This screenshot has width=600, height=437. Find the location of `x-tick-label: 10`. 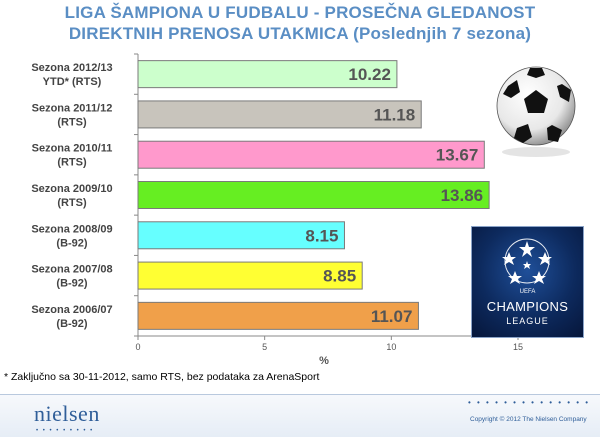

x-tick-label: 10 is located at coordinates (391, 347).